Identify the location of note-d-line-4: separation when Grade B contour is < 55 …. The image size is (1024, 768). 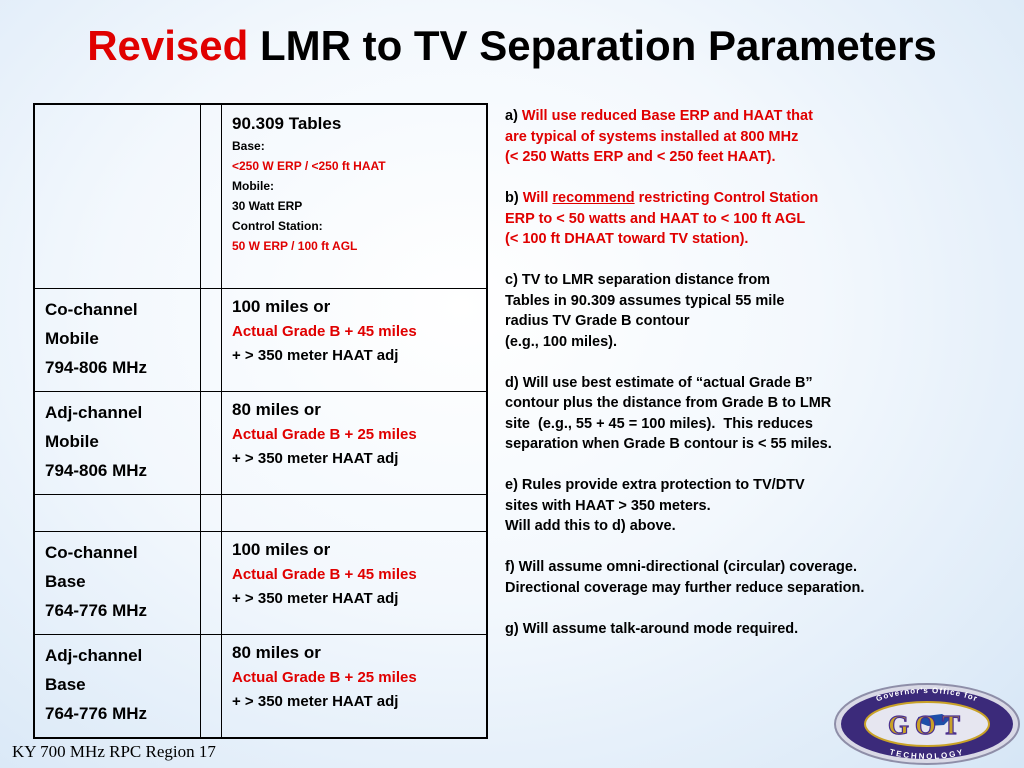
(668, 444).